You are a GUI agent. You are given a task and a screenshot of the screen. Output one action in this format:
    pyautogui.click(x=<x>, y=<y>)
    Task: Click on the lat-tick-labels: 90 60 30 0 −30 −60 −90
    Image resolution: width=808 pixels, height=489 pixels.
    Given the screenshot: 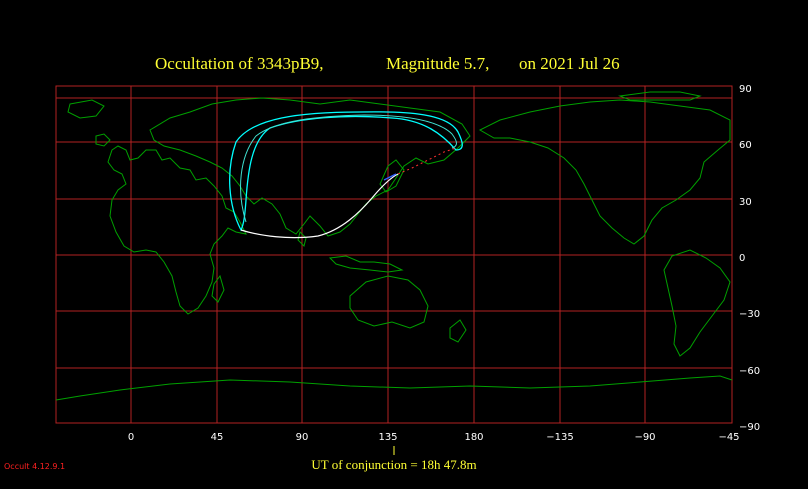 What is the action you would take?
    pyautogui.click(x=749, y=258)
    